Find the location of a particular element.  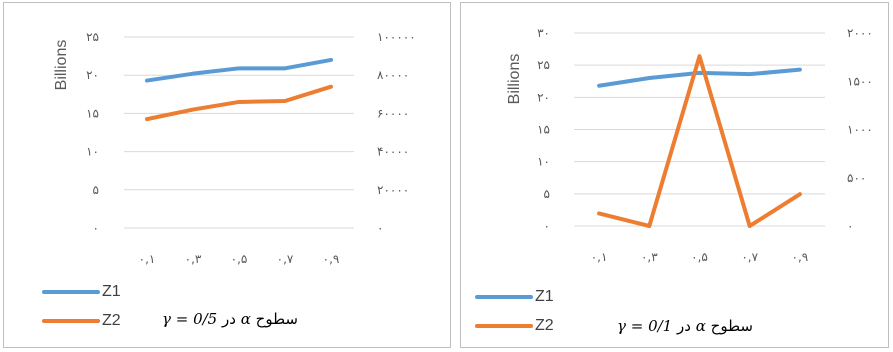

y-right-tick-label: ۴٠٠٠٠ is located at coordinates (393, 152).